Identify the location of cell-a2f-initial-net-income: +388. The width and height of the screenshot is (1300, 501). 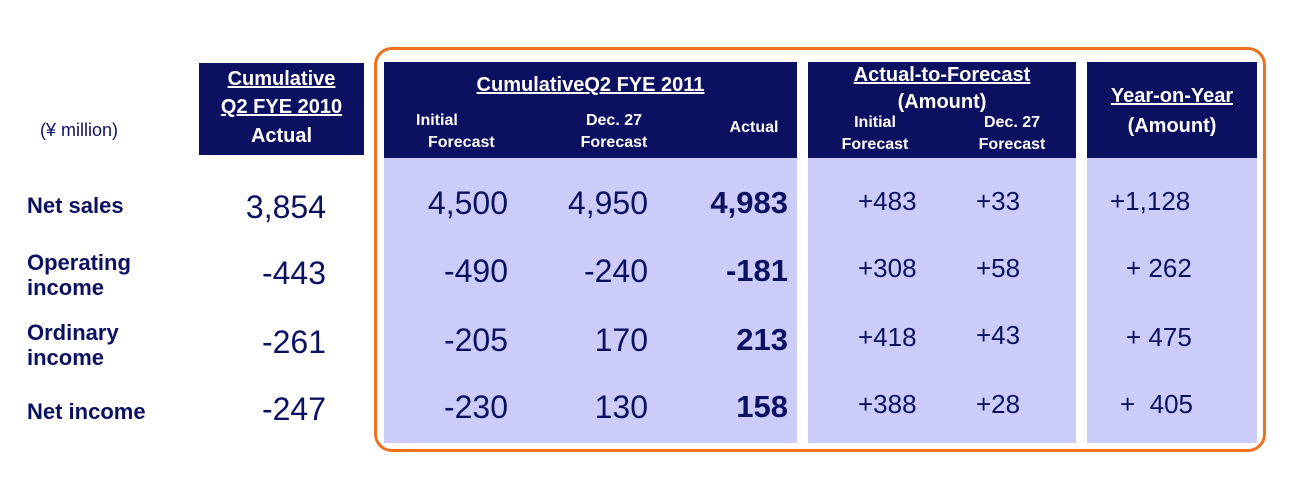
(887, 404).